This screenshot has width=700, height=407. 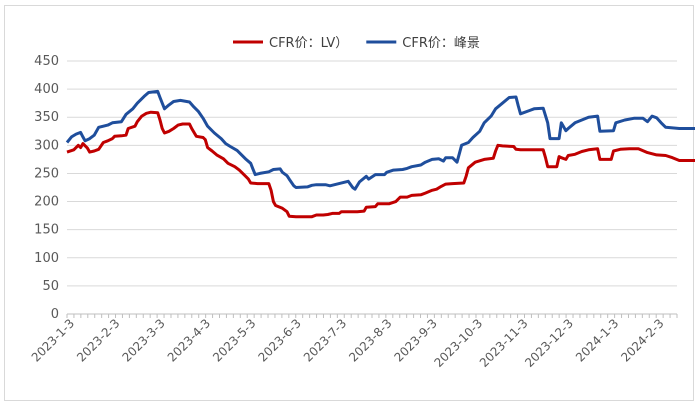 I want to click on x-tick-label: 2024-1-3, so click(x=597, y=340).